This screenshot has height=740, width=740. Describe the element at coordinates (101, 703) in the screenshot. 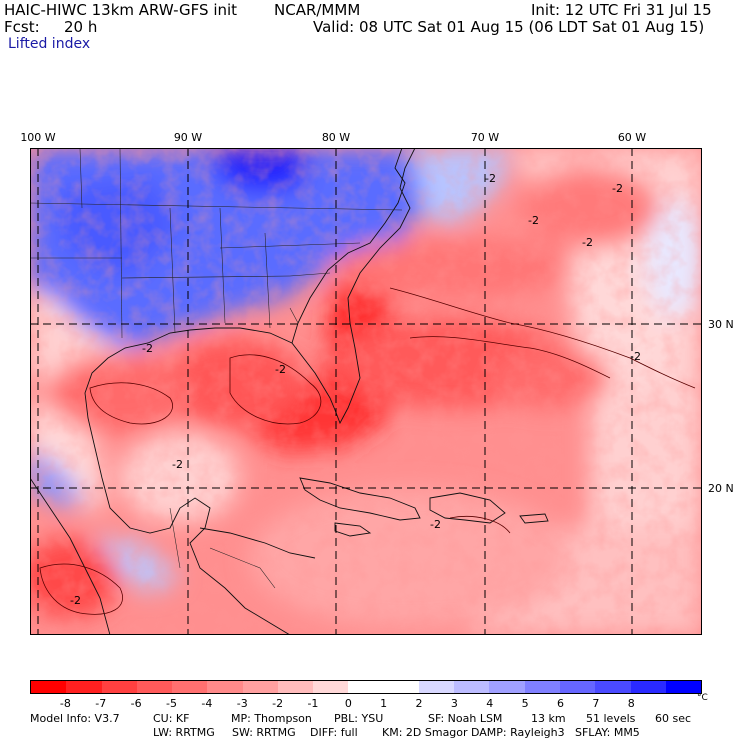

I see `colorbar-tick-label: -7` at that location.